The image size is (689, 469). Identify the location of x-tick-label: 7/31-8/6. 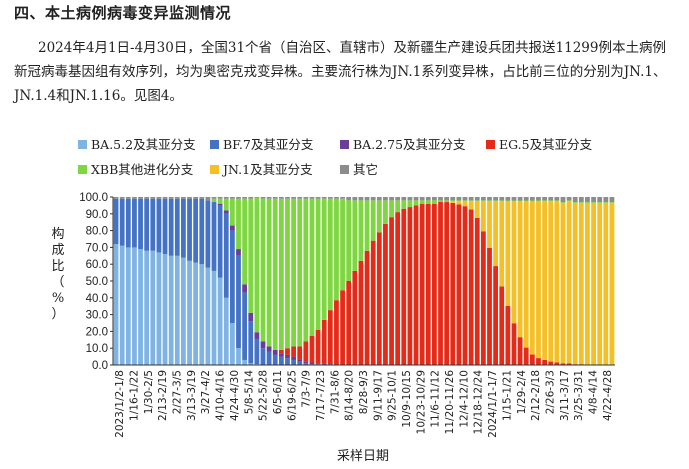
(335, 392).